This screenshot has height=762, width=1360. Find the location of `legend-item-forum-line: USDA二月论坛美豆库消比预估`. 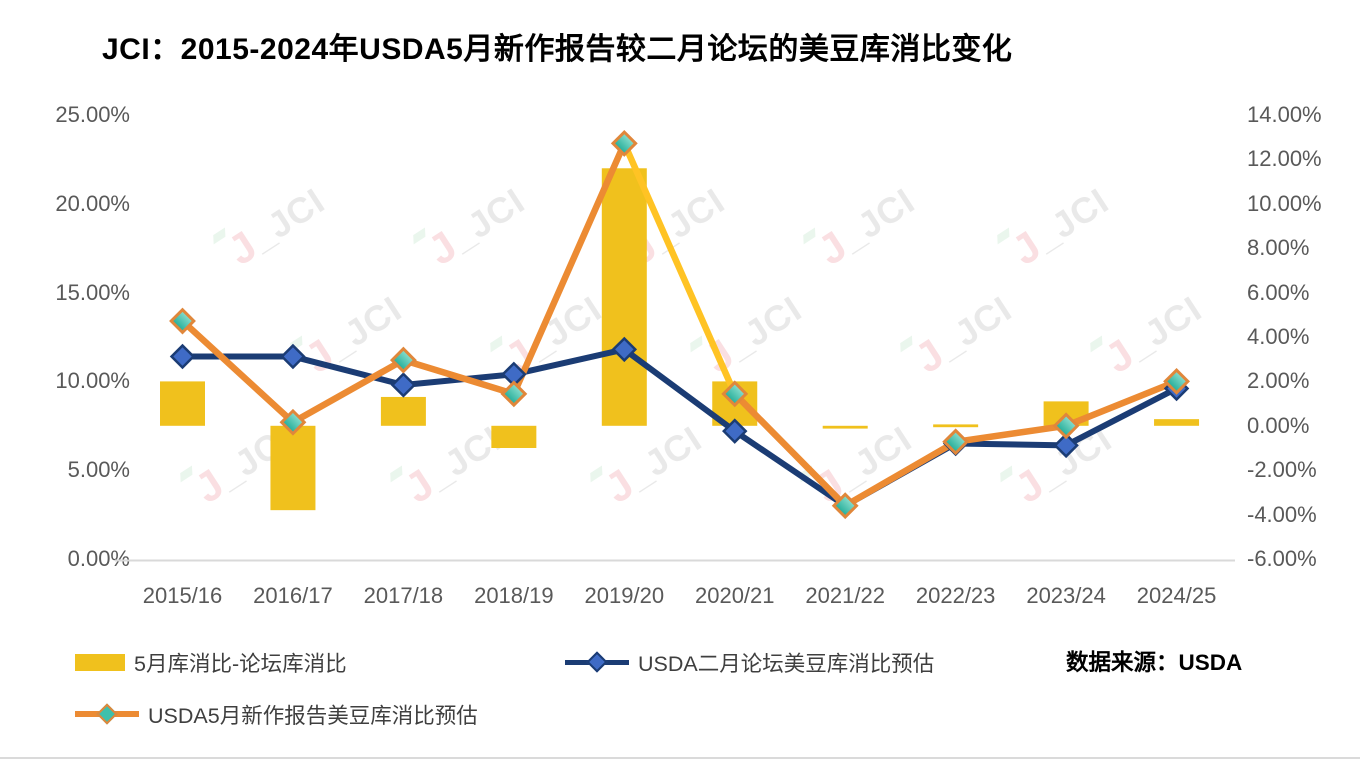

legend-item-forum-line: USDA二月论坛美豆库消比预估 is located at coordinates (749, 662).